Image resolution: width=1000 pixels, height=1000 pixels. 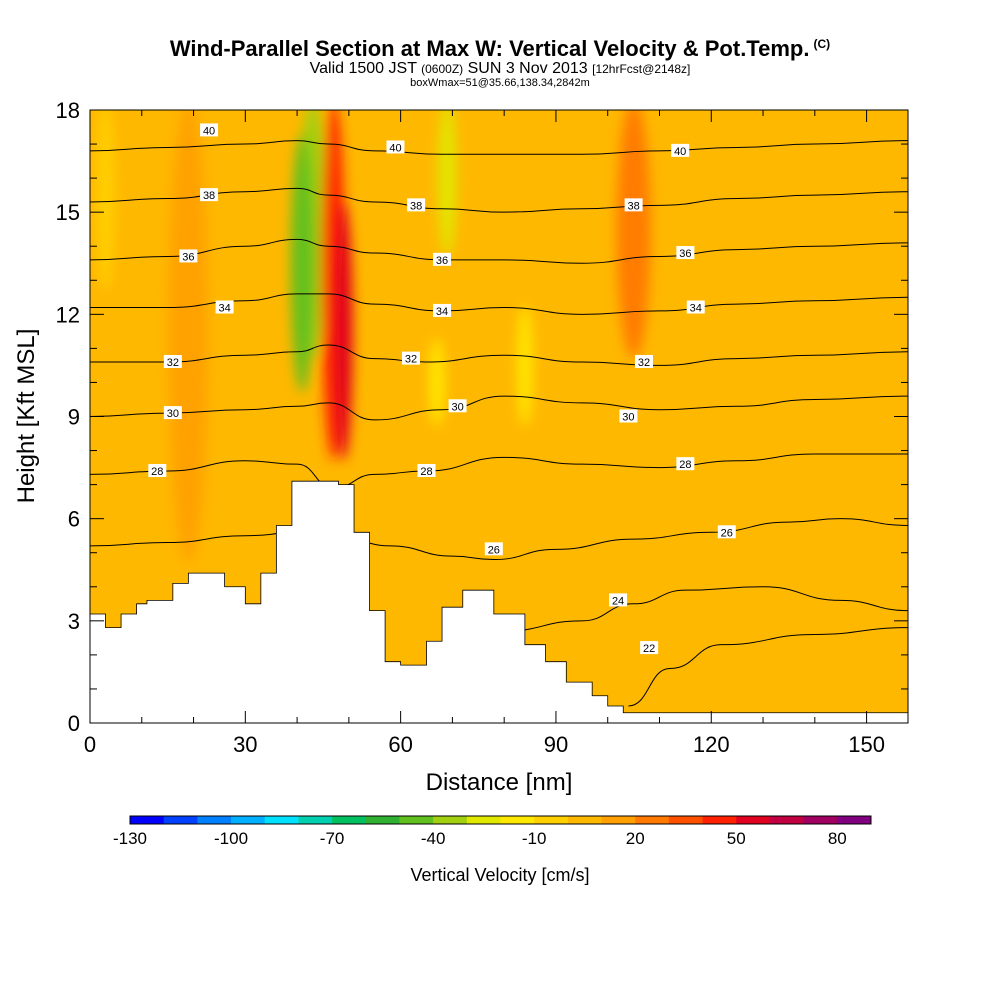 I want to click on colorbar-label: -130, so click(x=130, y=838).